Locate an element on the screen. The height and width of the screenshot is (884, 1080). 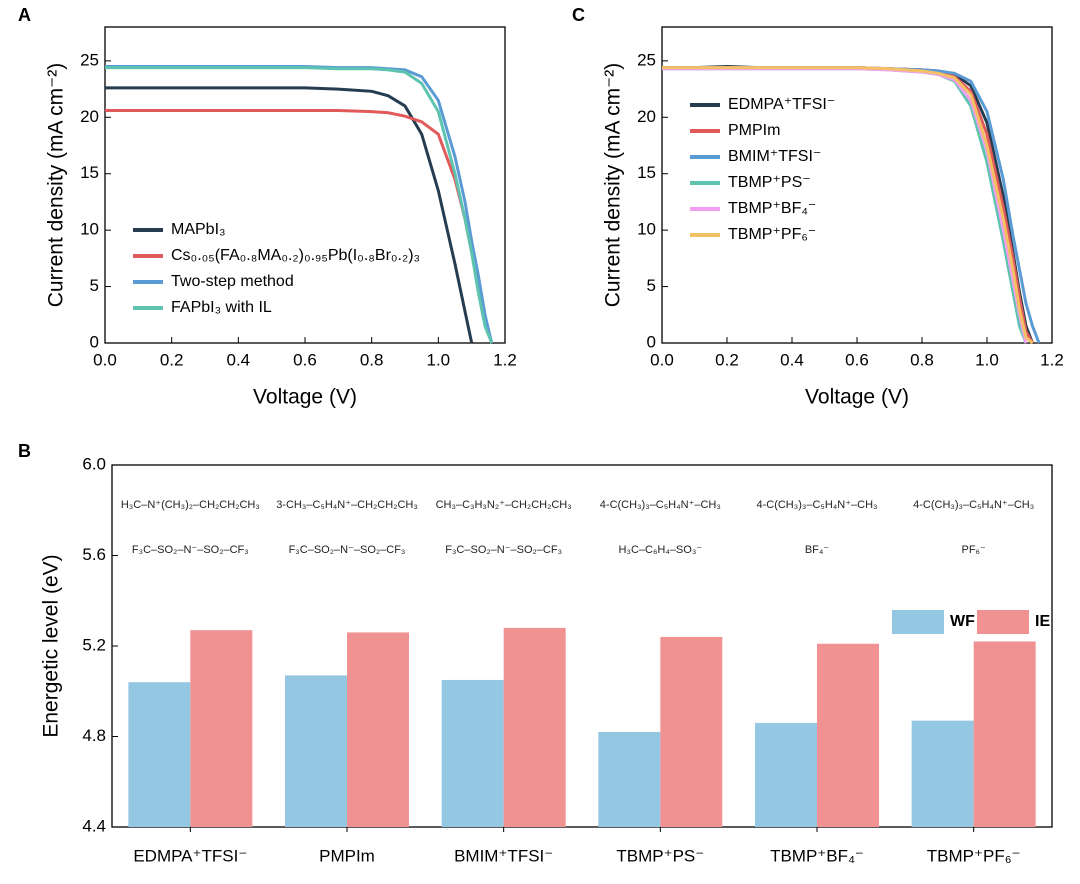
x-tick-label: EDMPA⁺TFSI⁻ is located at coordinates (190, 855).